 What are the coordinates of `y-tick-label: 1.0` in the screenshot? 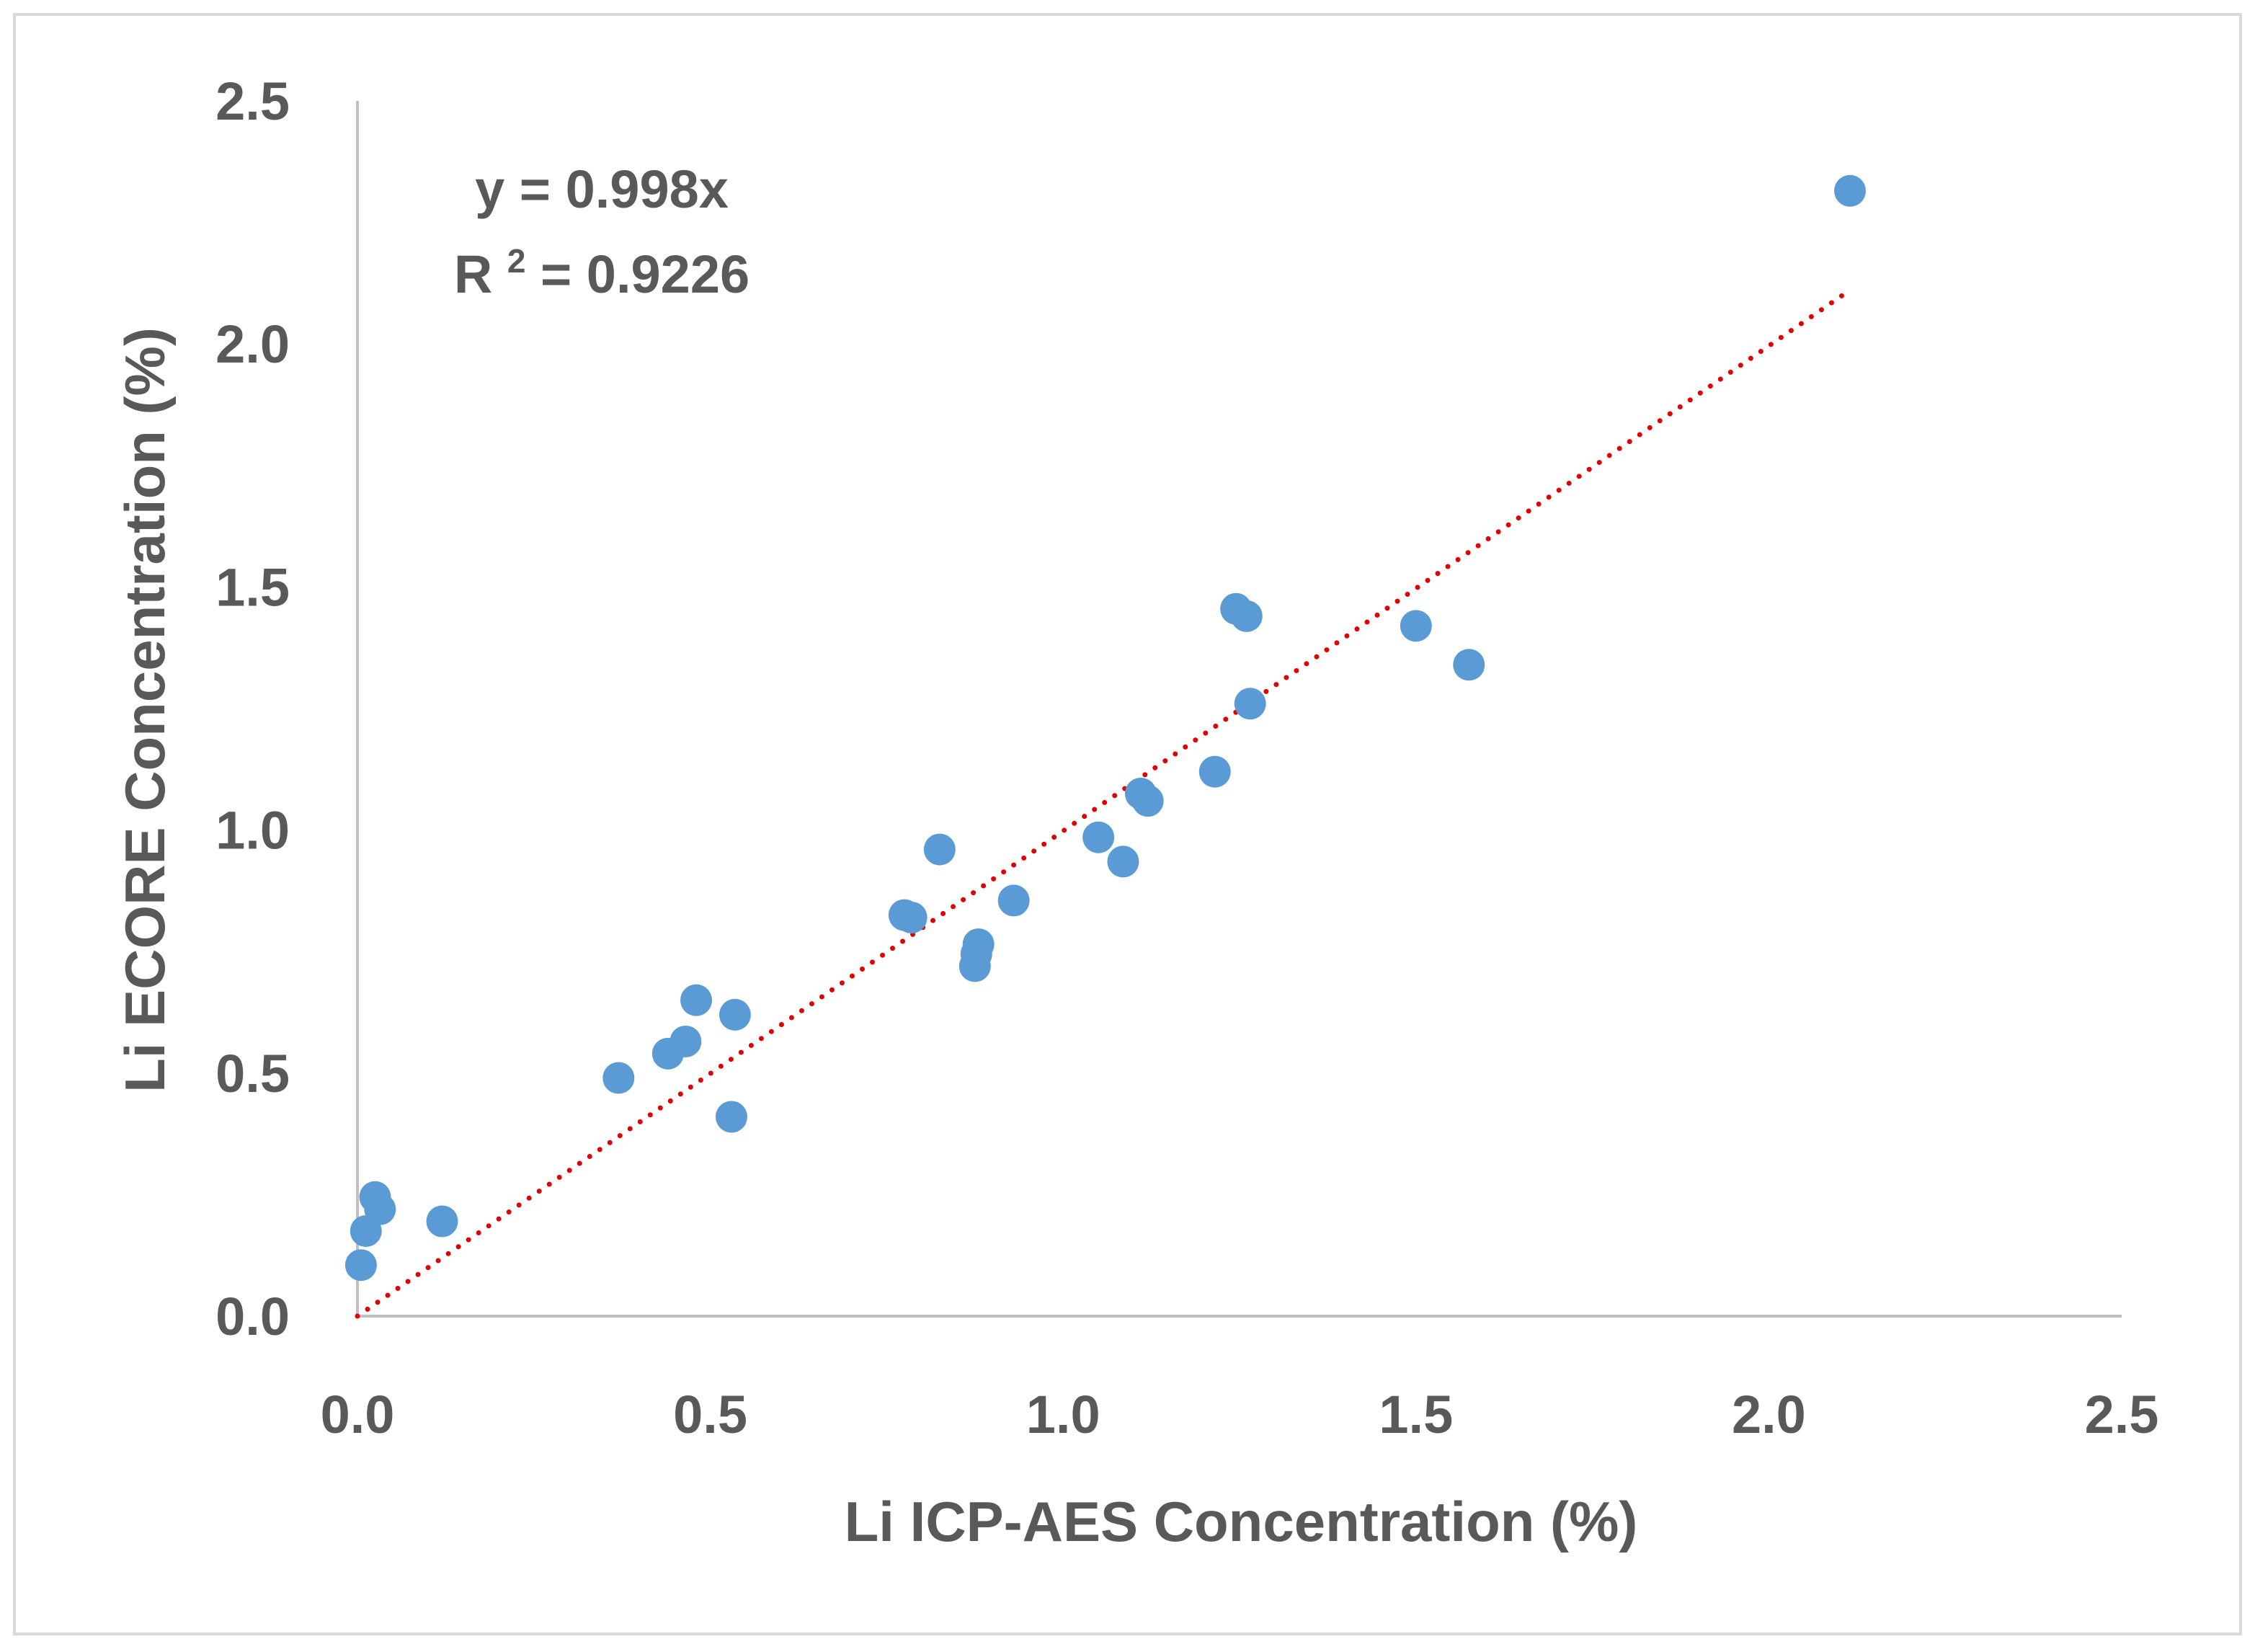 It's located at (252, 831).